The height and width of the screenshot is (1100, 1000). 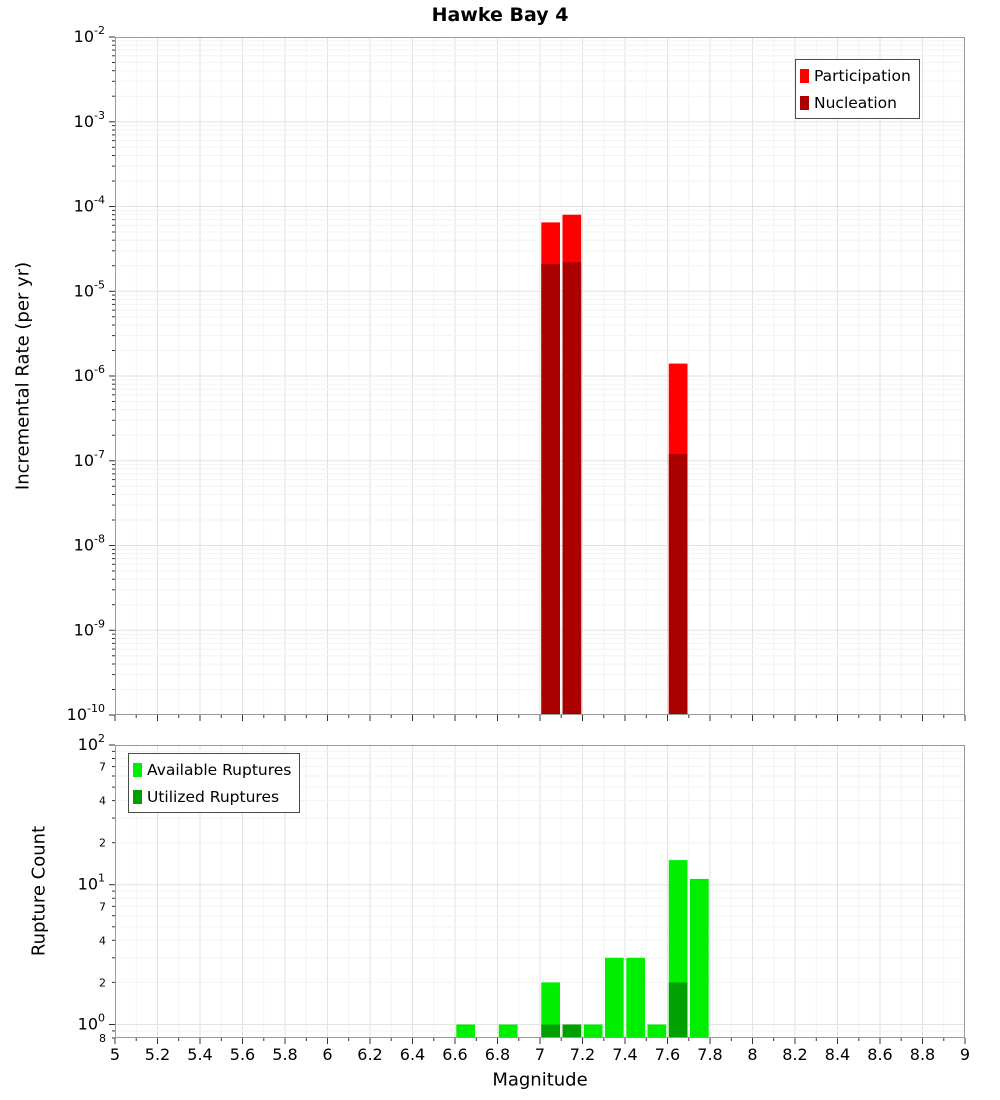 What do you see at coordinates (412, 1054) in the screenshot?
I see `x-tick-label: 6.4` at bounding box center [412, 1054].